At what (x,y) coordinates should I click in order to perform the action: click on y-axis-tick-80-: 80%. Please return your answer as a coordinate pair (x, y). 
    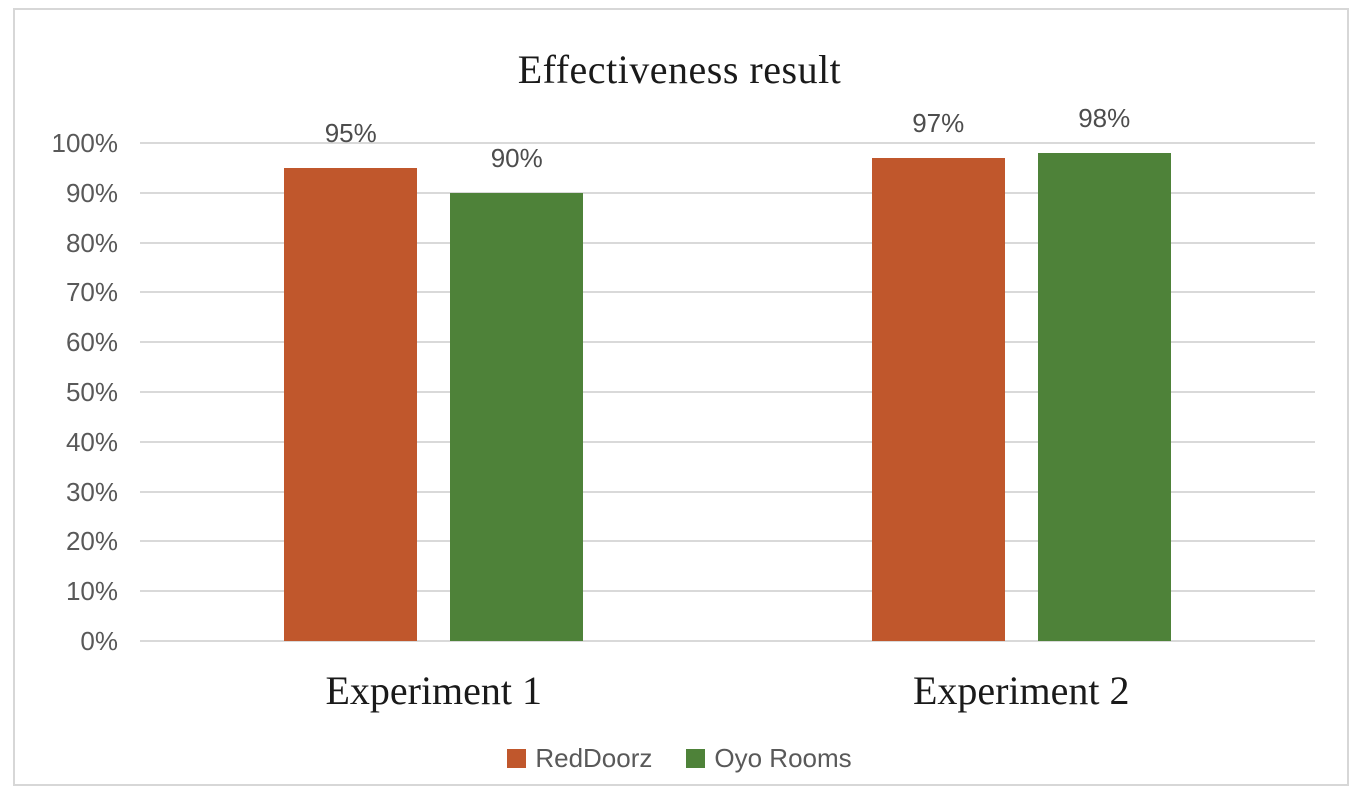
    Looking at the image, I should click on (91, 242).